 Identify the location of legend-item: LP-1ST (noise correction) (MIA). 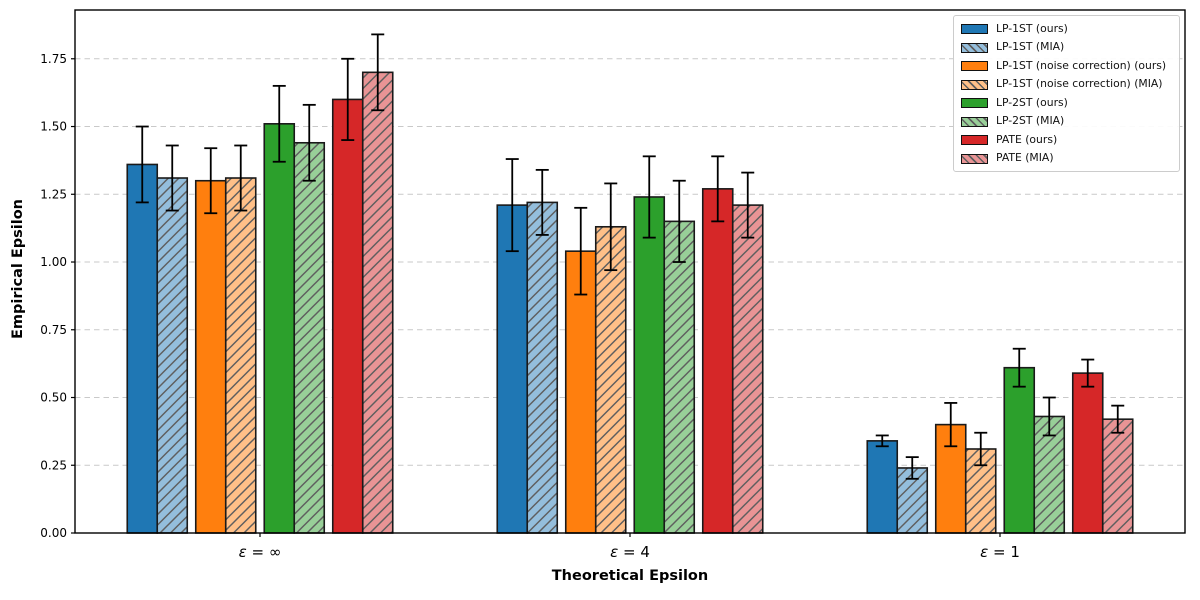
(1066, 85).